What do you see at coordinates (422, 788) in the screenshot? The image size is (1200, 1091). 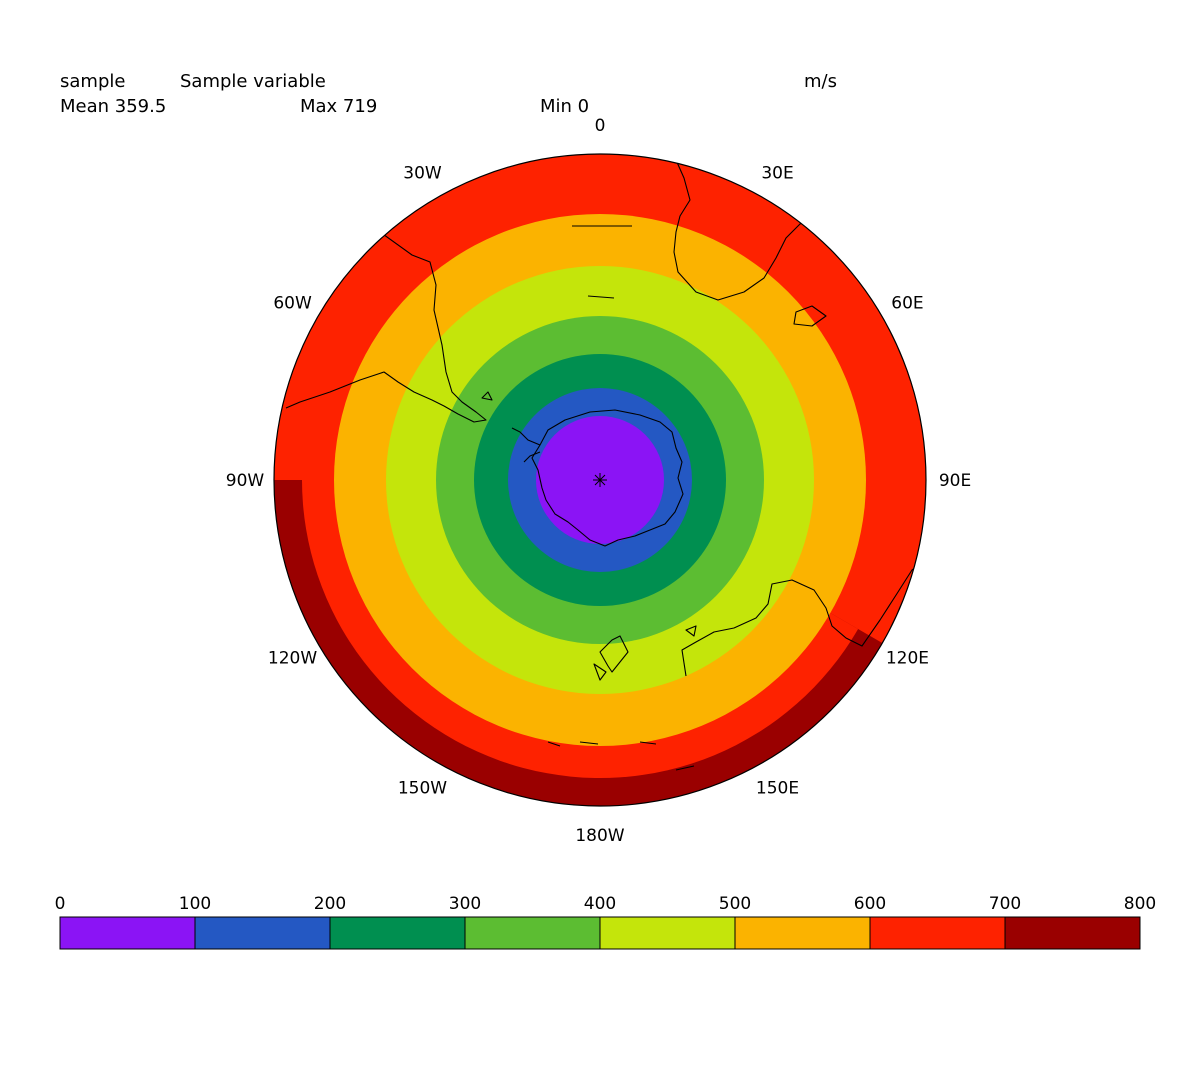 I see `lon-label-150w: 150W` at bounding box center [422, 788].